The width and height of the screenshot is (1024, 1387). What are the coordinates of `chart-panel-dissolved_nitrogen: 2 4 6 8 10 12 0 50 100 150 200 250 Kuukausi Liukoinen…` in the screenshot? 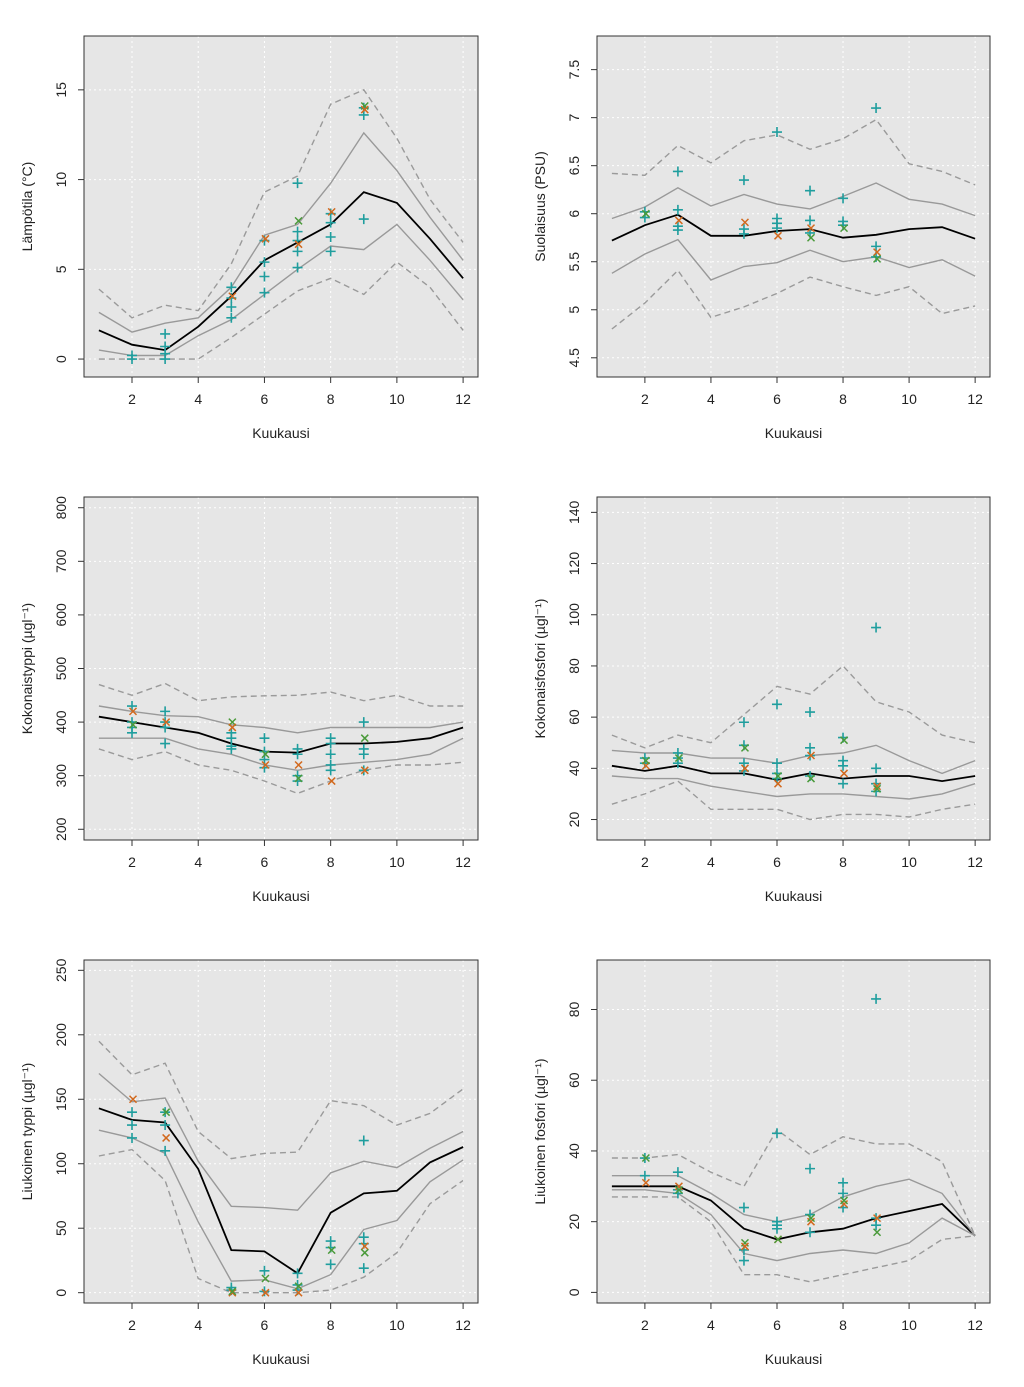 It's located at (249, 1162).